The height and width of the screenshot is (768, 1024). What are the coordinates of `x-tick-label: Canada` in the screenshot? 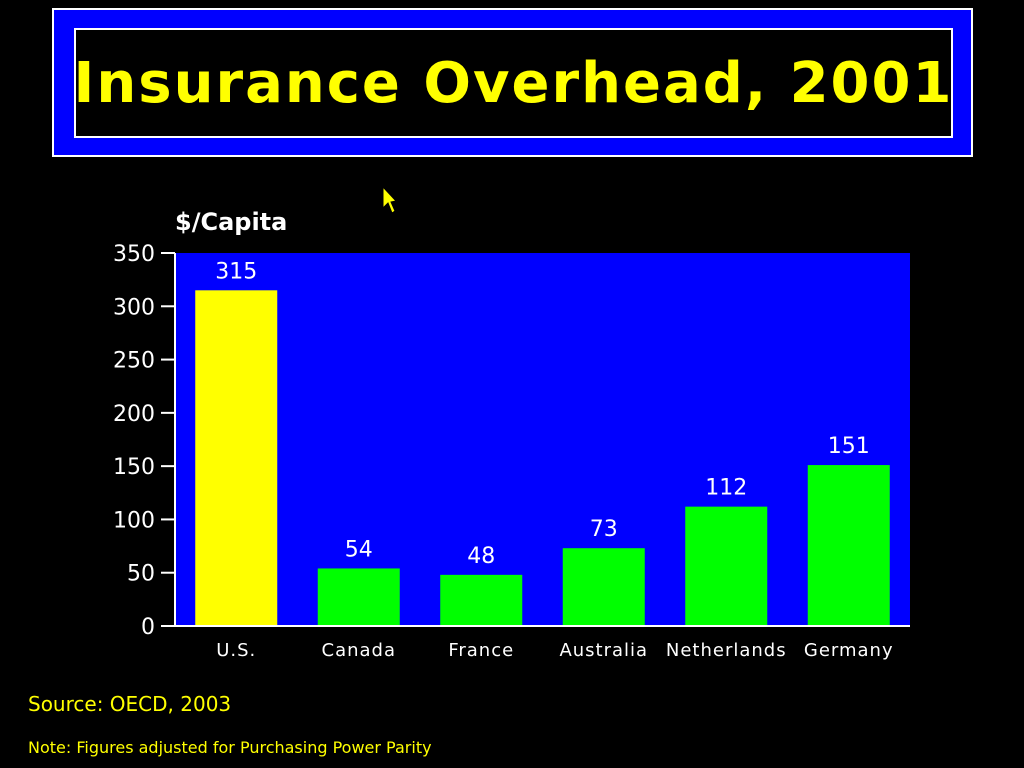 It's located at (359, 650).